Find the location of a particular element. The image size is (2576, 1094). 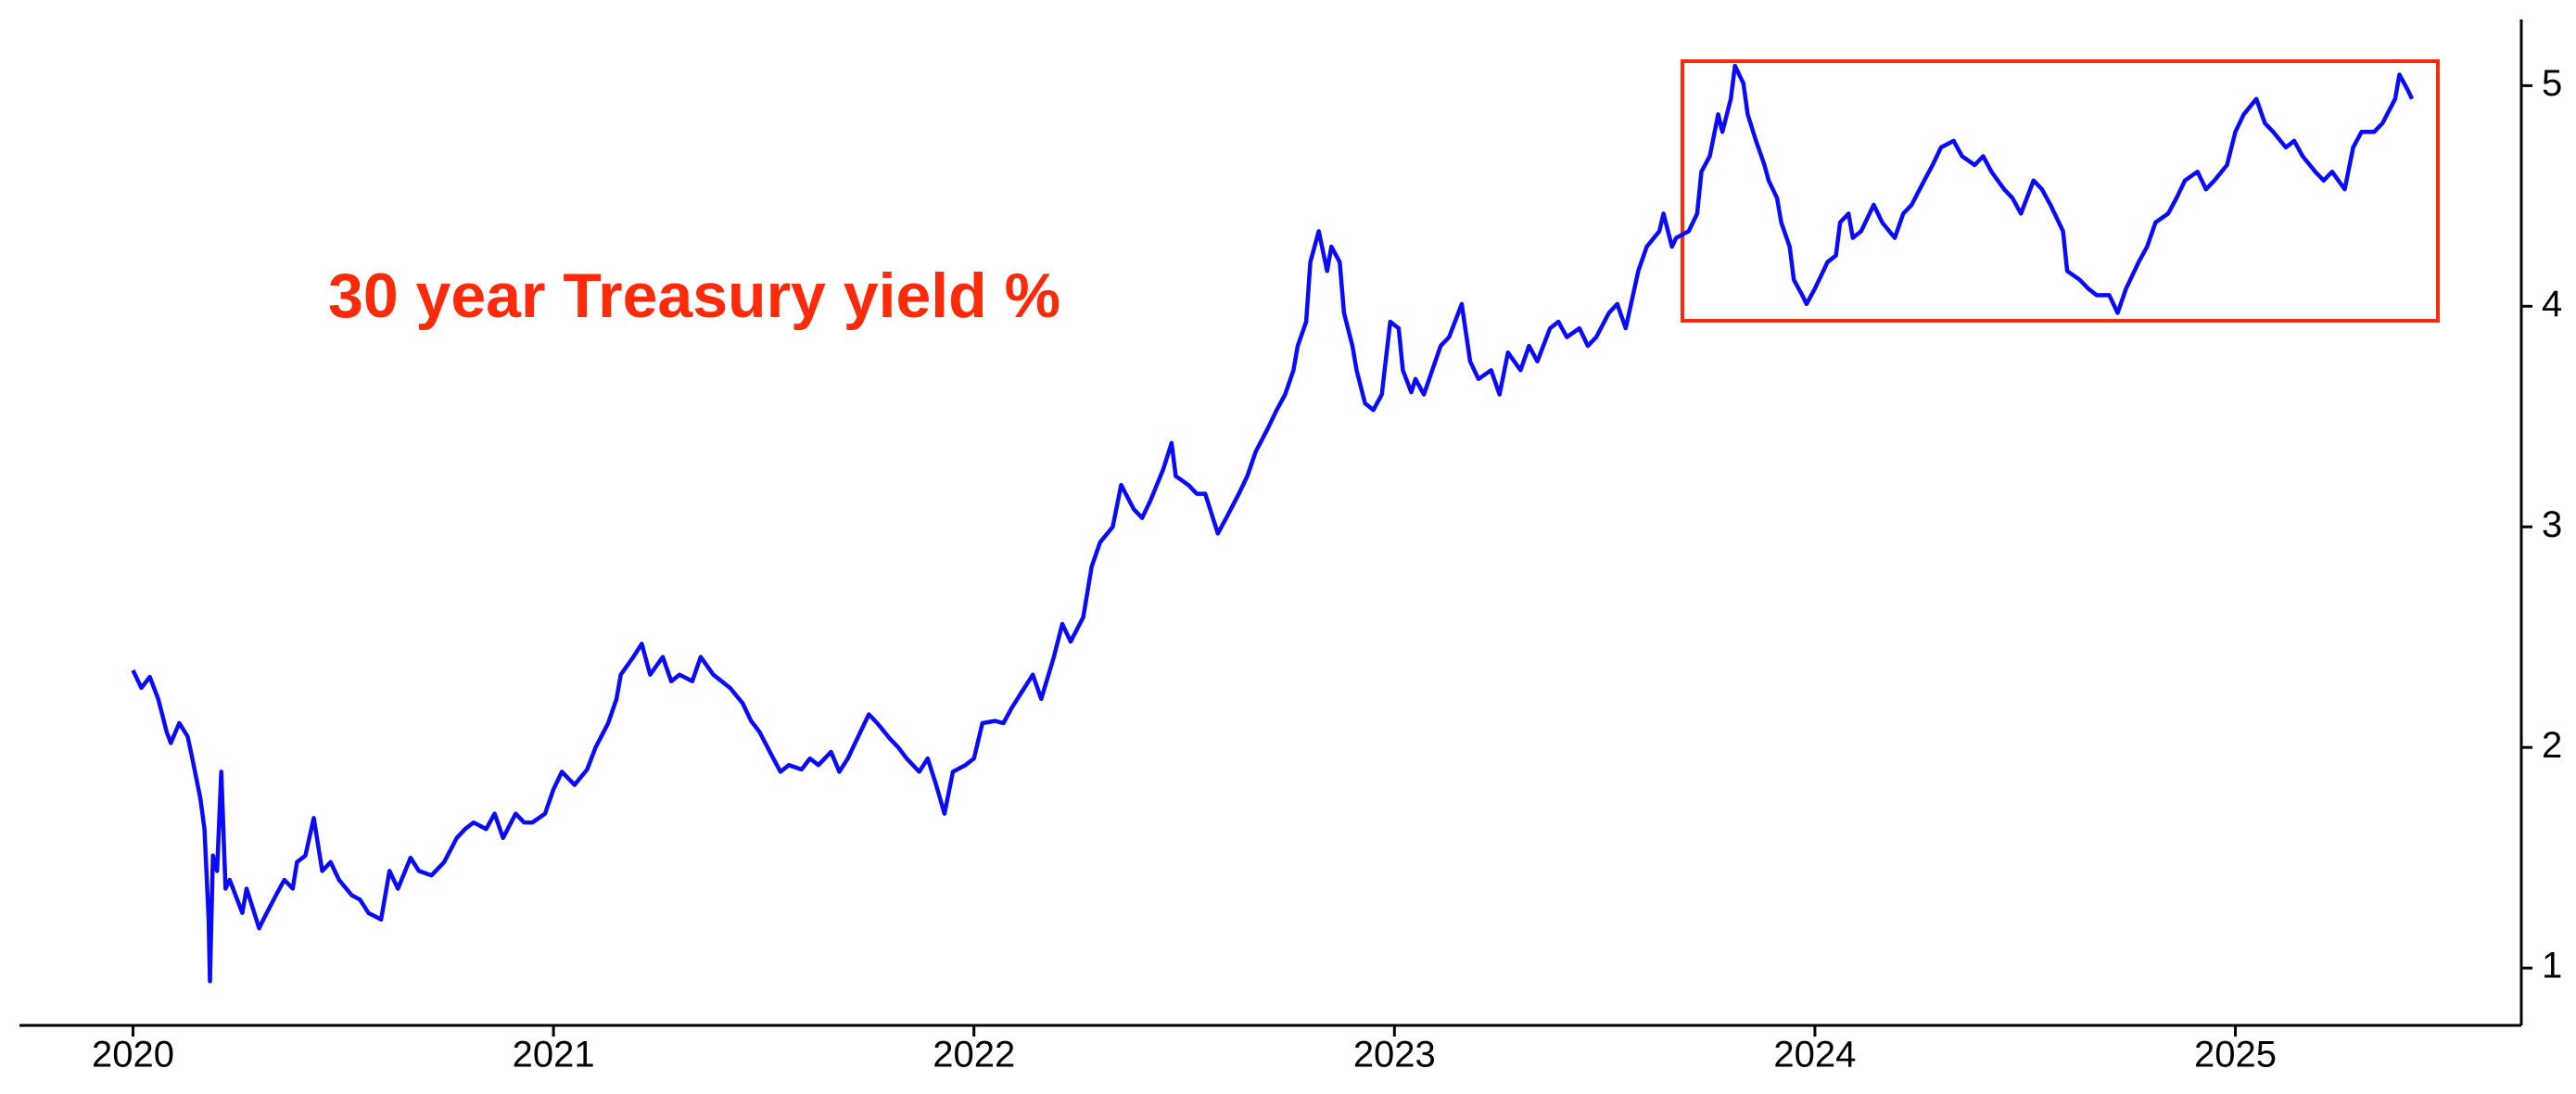

x-tick-label: 2025 is located at coordinates (2235, 1055).